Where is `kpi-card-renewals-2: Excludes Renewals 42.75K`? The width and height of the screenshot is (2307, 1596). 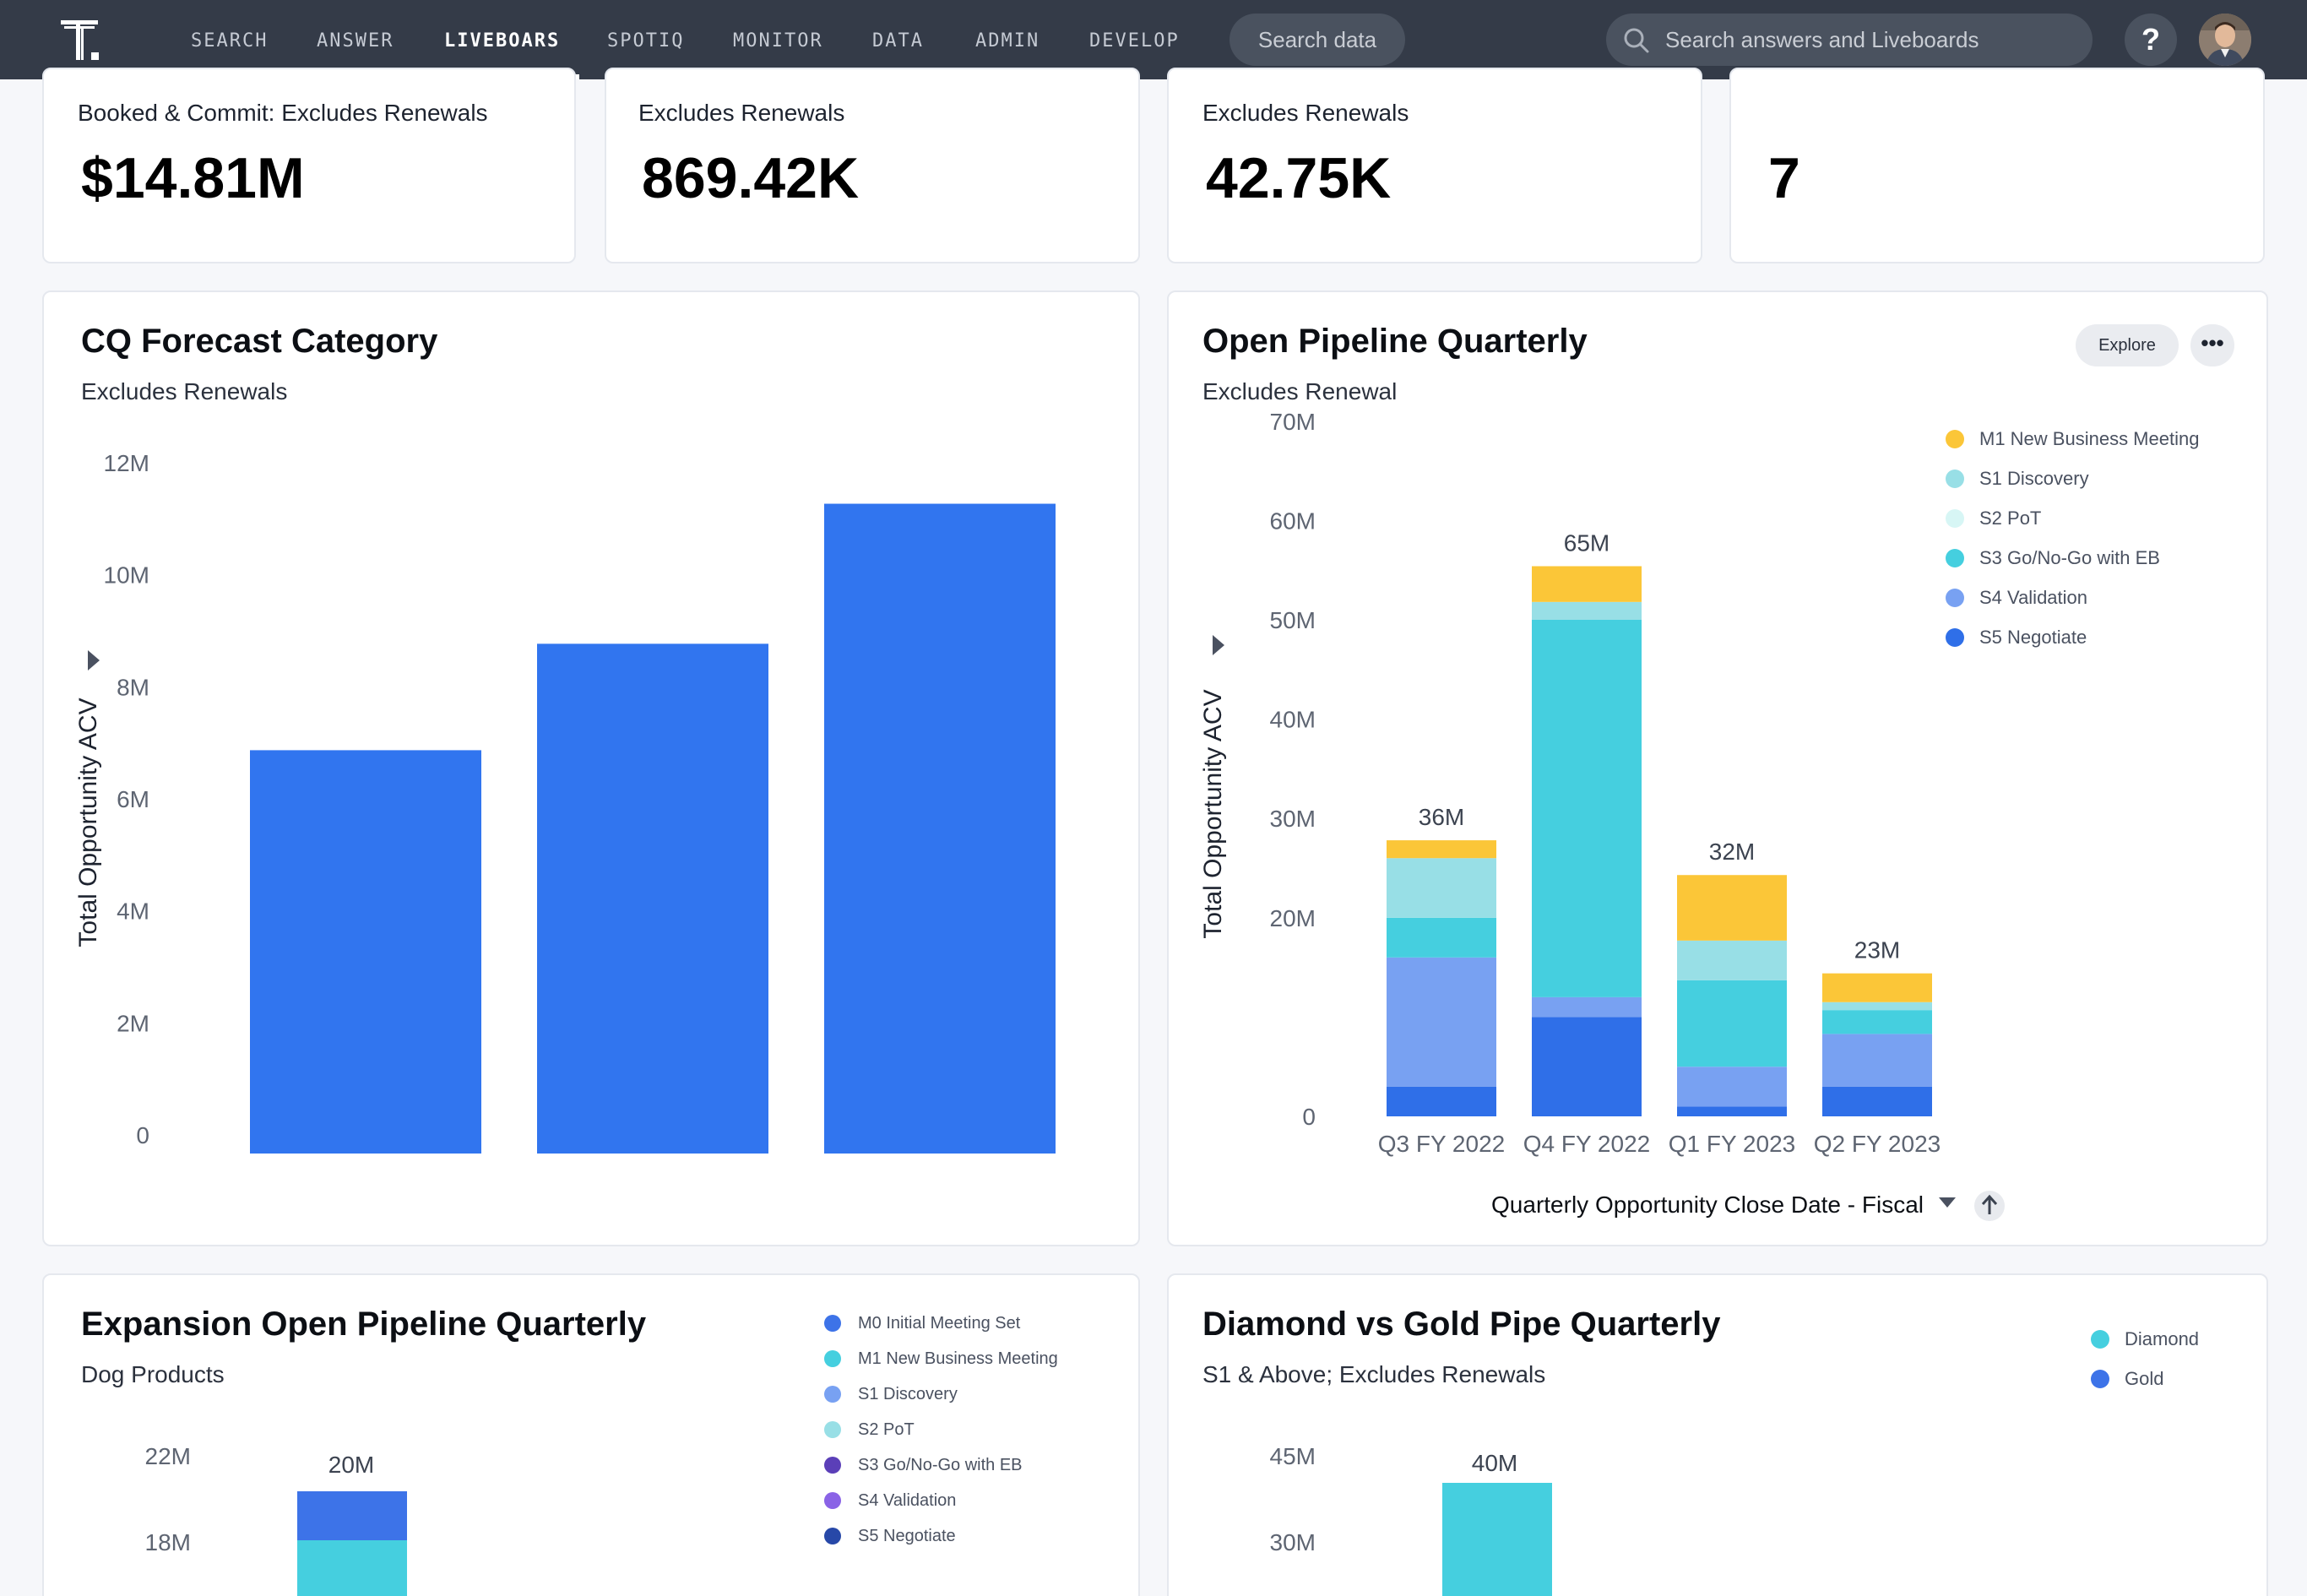 kpi-card-renewals-2: Excludes Renewals 42.75K is located at coordinates (1434, 165).